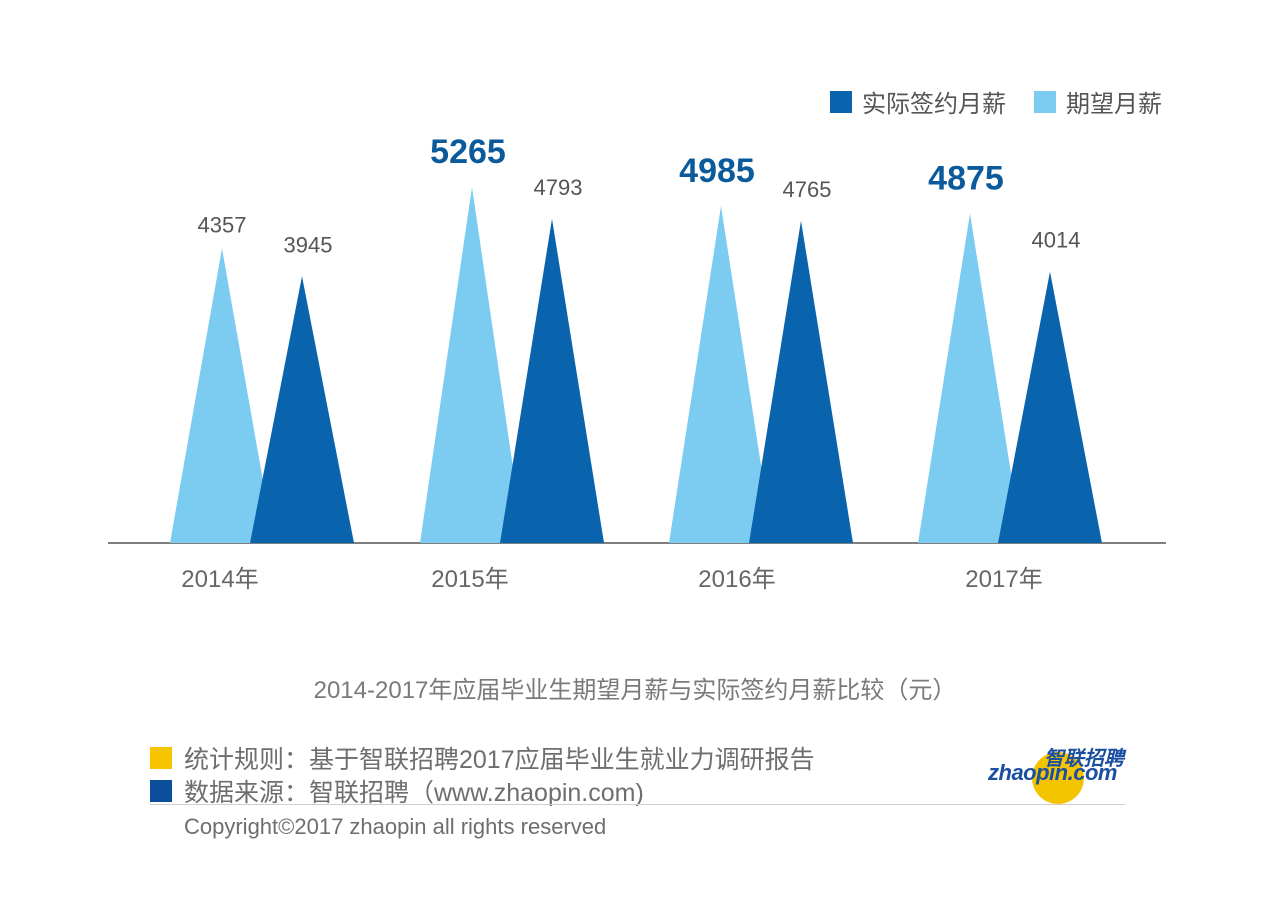  I want to click on chart-title: 2014-2017年应届毕业生期望月薪与实际签约月薪比较（元）, so click(635, 690).